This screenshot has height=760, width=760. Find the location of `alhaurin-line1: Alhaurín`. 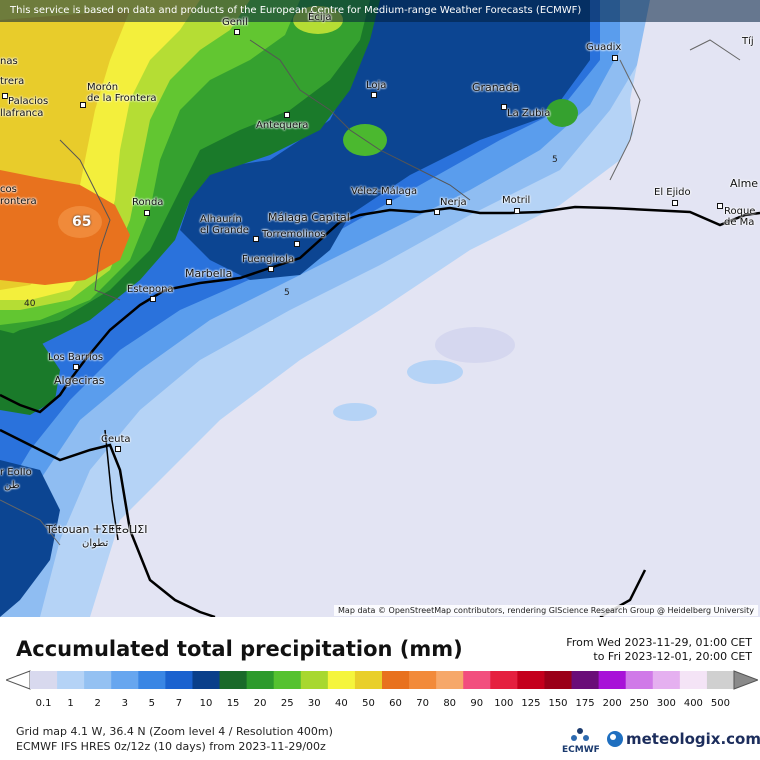

alhaurin-line1: Alhaurín is located at coordinates (221, 219).